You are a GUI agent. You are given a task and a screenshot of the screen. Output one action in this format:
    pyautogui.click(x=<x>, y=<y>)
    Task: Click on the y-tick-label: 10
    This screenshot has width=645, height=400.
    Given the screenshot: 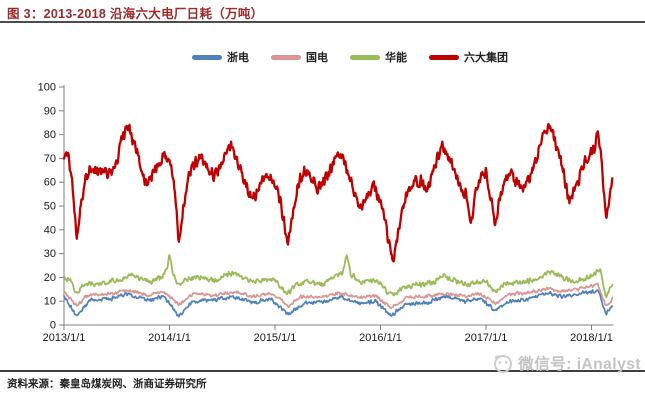 What is the action you would take?
    pyautogui.click(x=50, y=302)
    